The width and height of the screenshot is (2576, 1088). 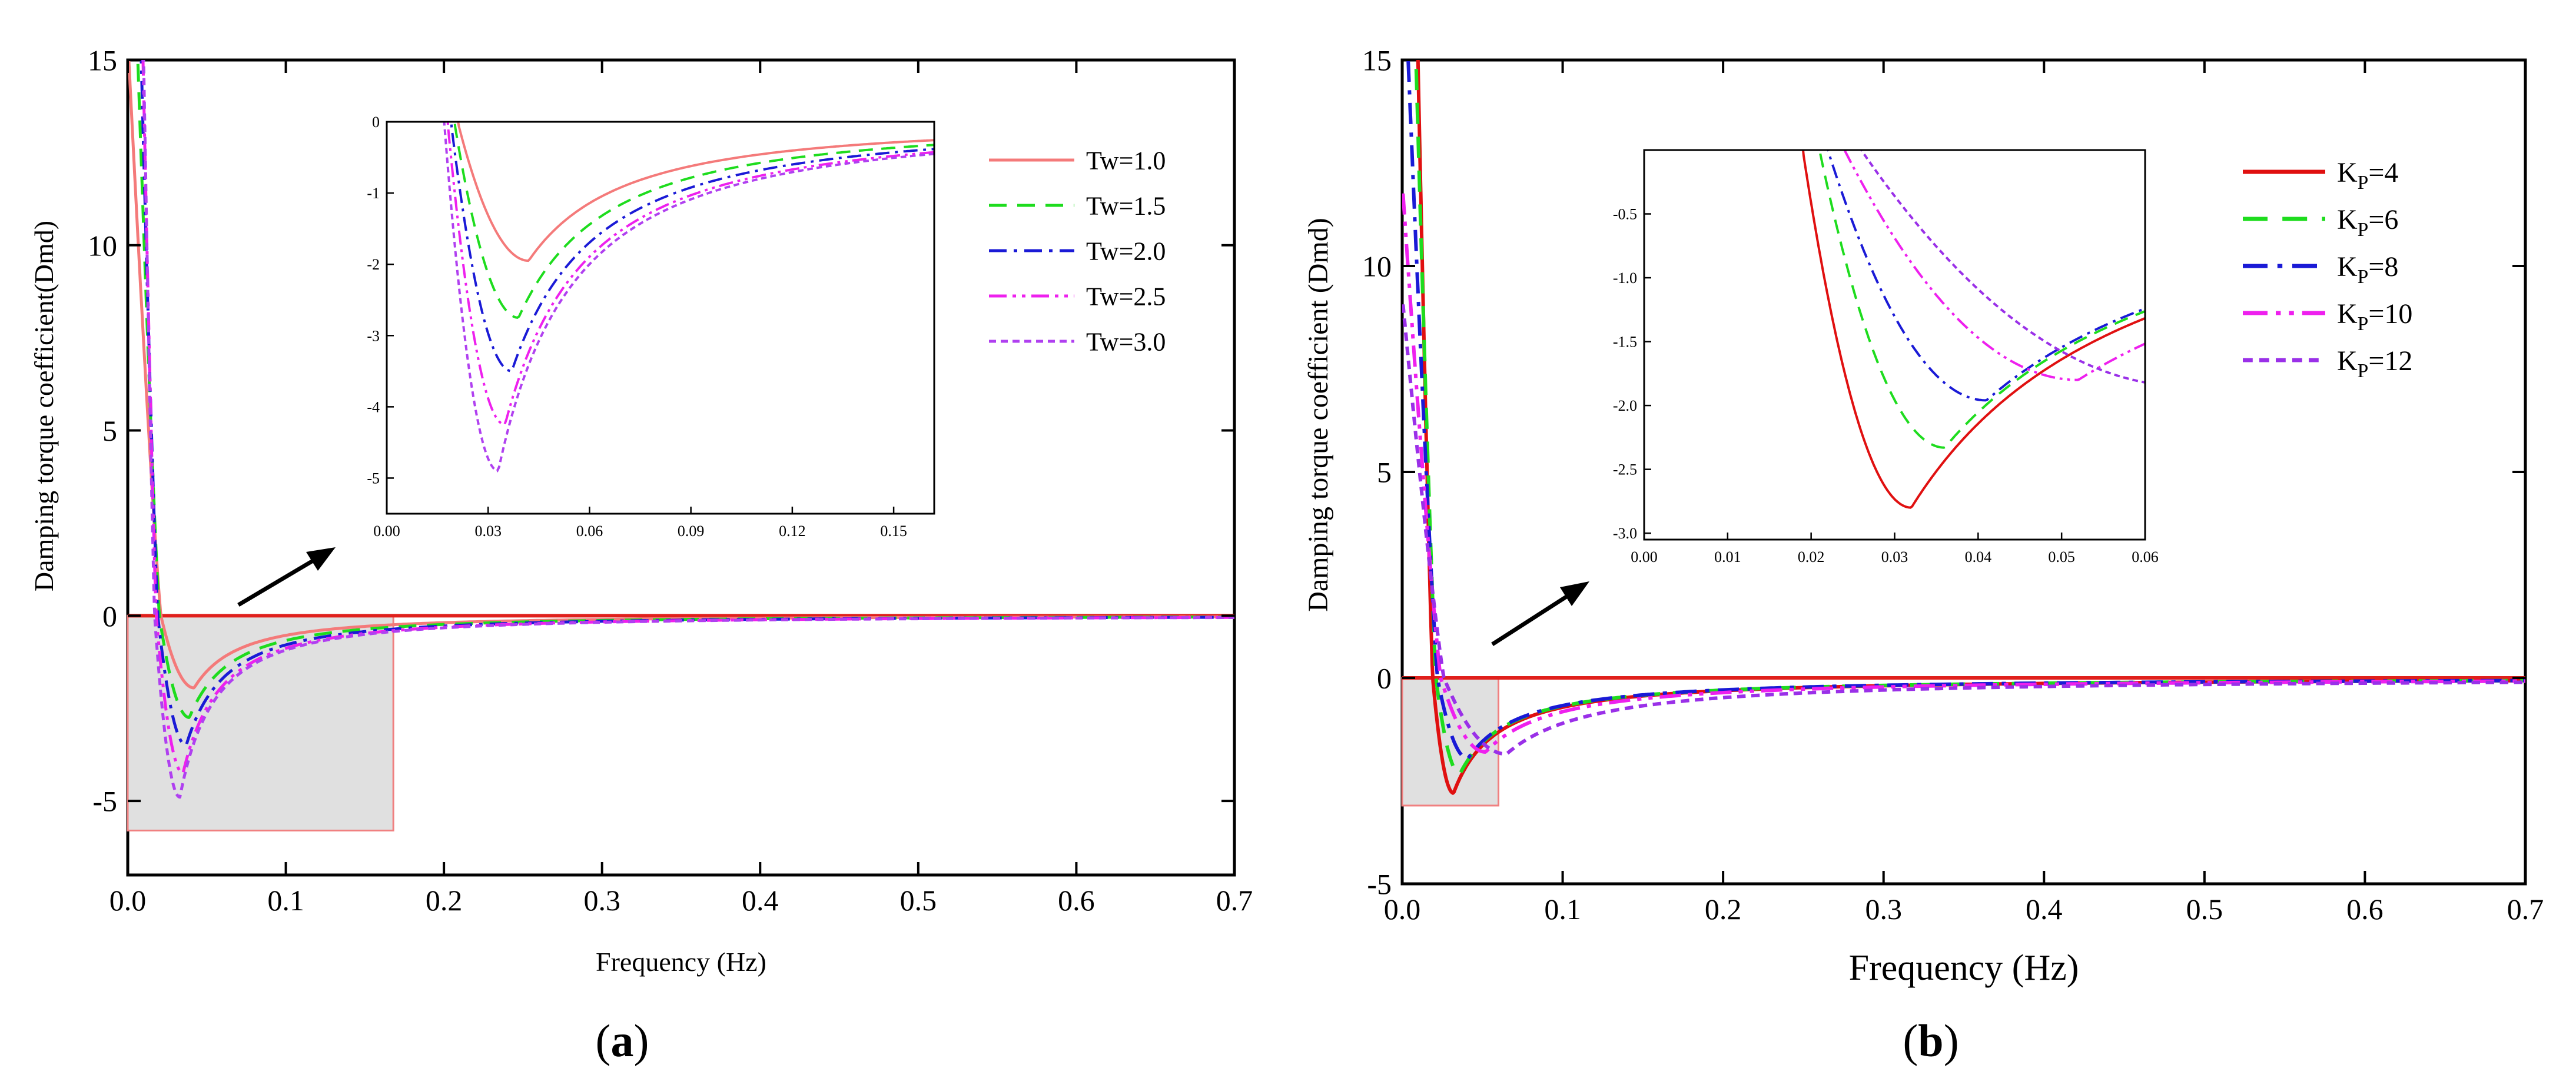 I want to click on b-x-tick-label: 0.4, so click(x=2044, y=909).